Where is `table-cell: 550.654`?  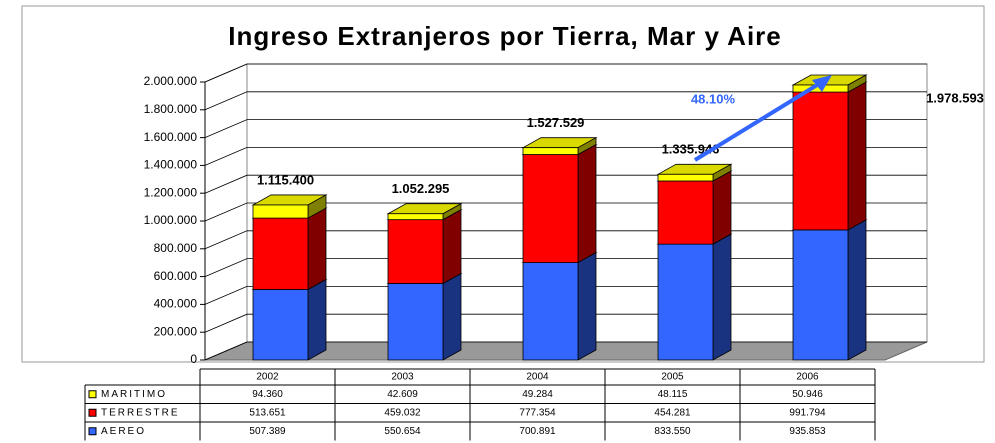
table-cell: 550.654 is located at coordinates (402, 431).